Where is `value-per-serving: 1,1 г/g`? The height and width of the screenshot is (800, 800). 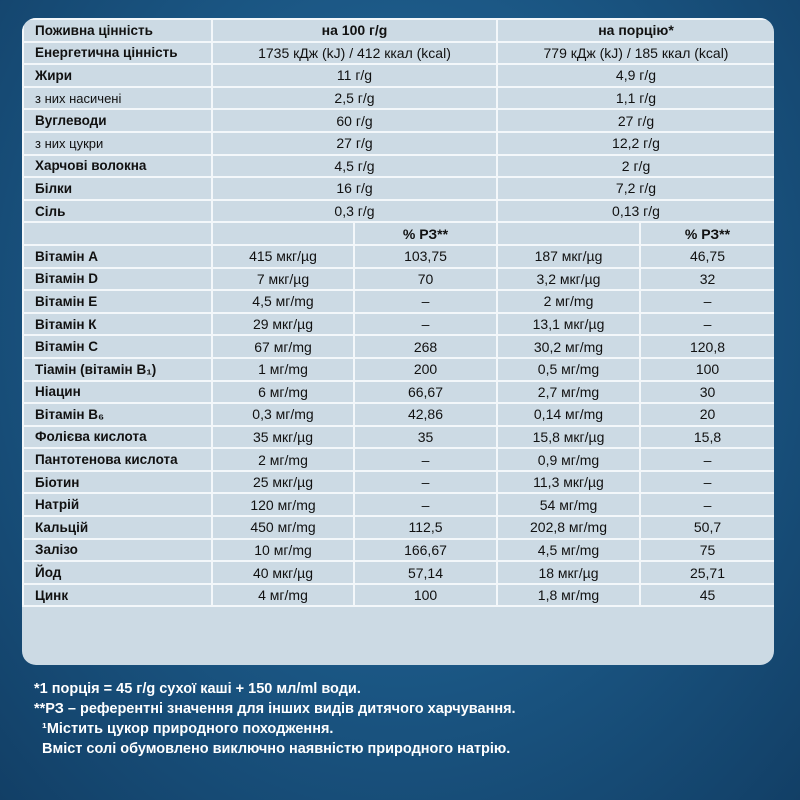
value-per-serving: 1,1 г/g is located at coordinates (635, 98).